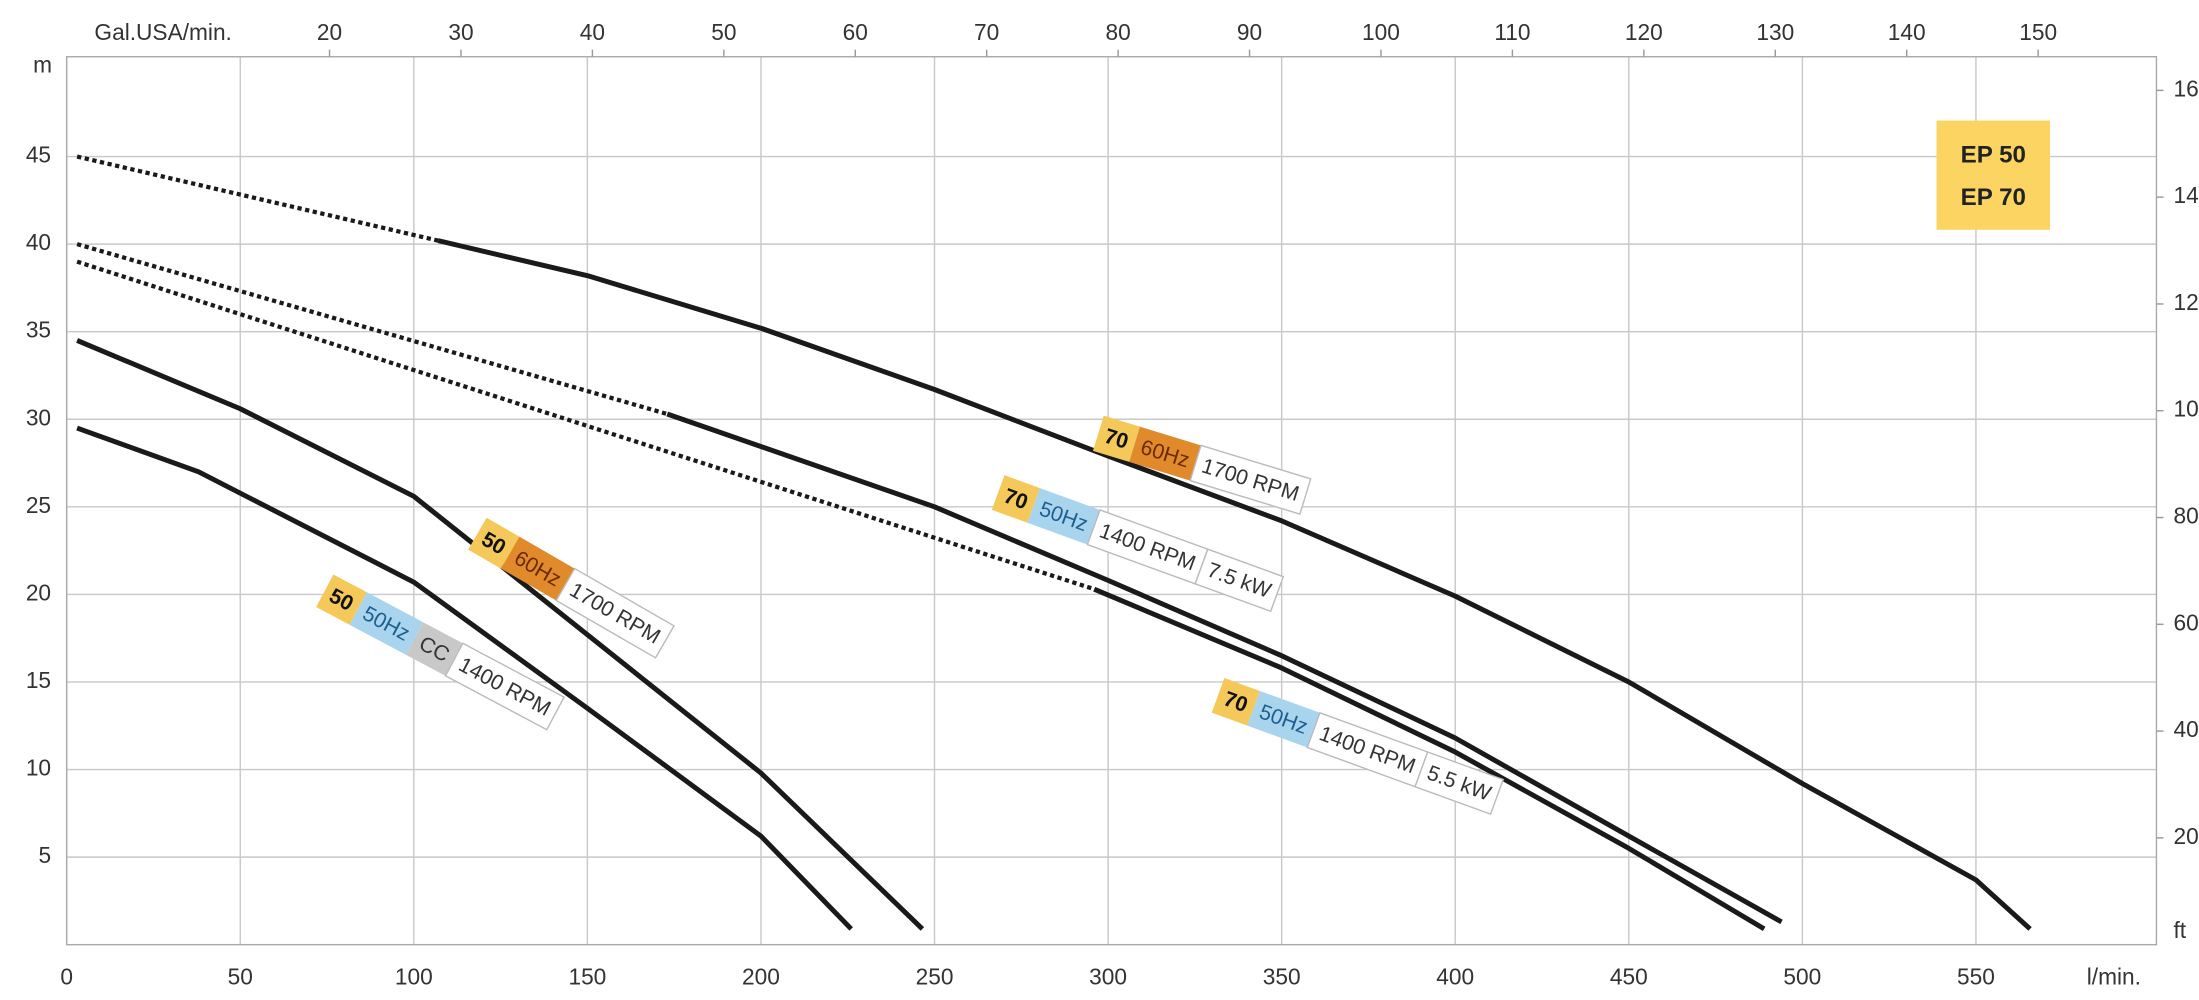  Describe the element at coordinates (986, 32) in the screenshot. I see `x2-tick-label: 70` at that location.